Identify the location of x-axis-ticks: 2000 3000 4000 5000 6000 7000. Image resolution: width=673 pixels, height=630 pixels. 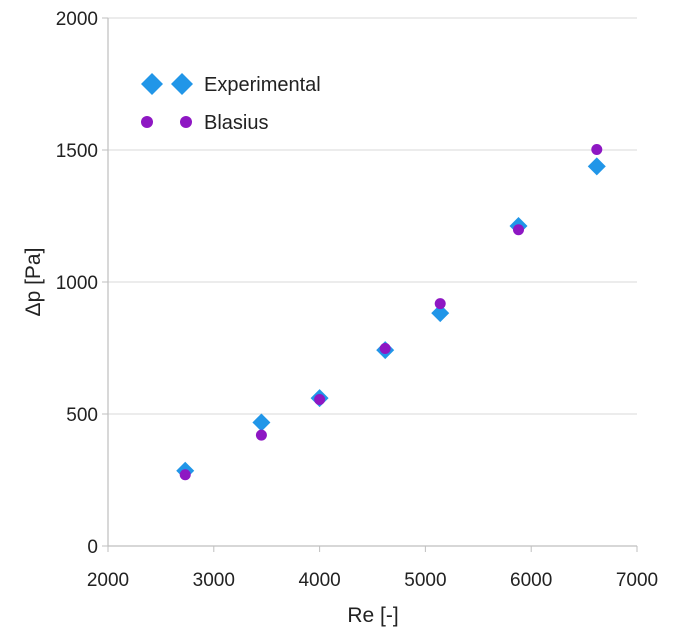
(372, 568).